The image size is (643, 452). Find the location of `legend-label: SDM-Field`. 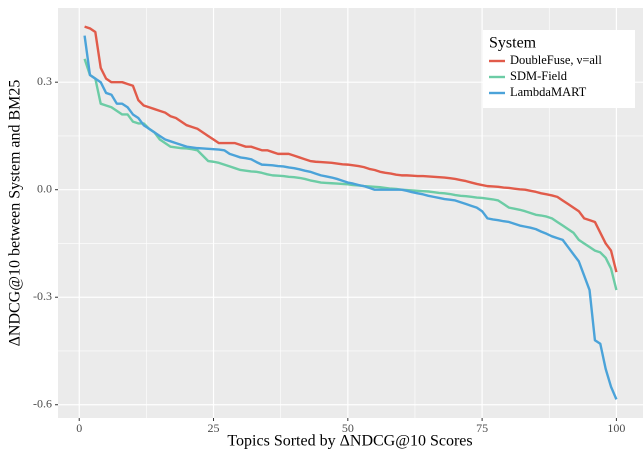

legend-label: SDM-Field is located at coordinates (539, 76).